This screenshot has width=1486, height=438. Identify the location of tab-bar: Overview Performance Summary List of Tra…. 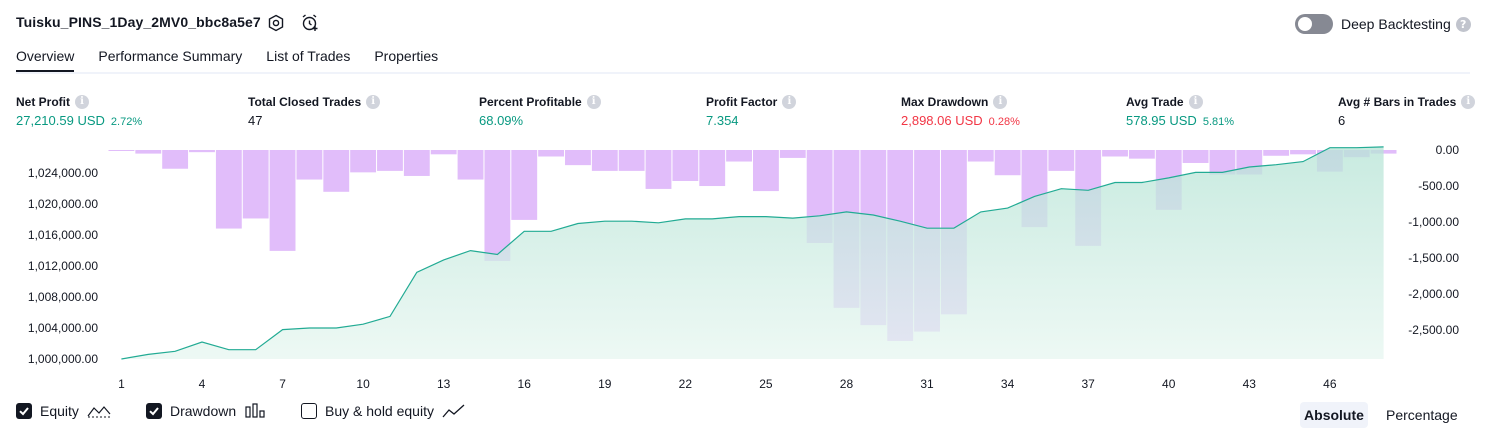
(227, 60).